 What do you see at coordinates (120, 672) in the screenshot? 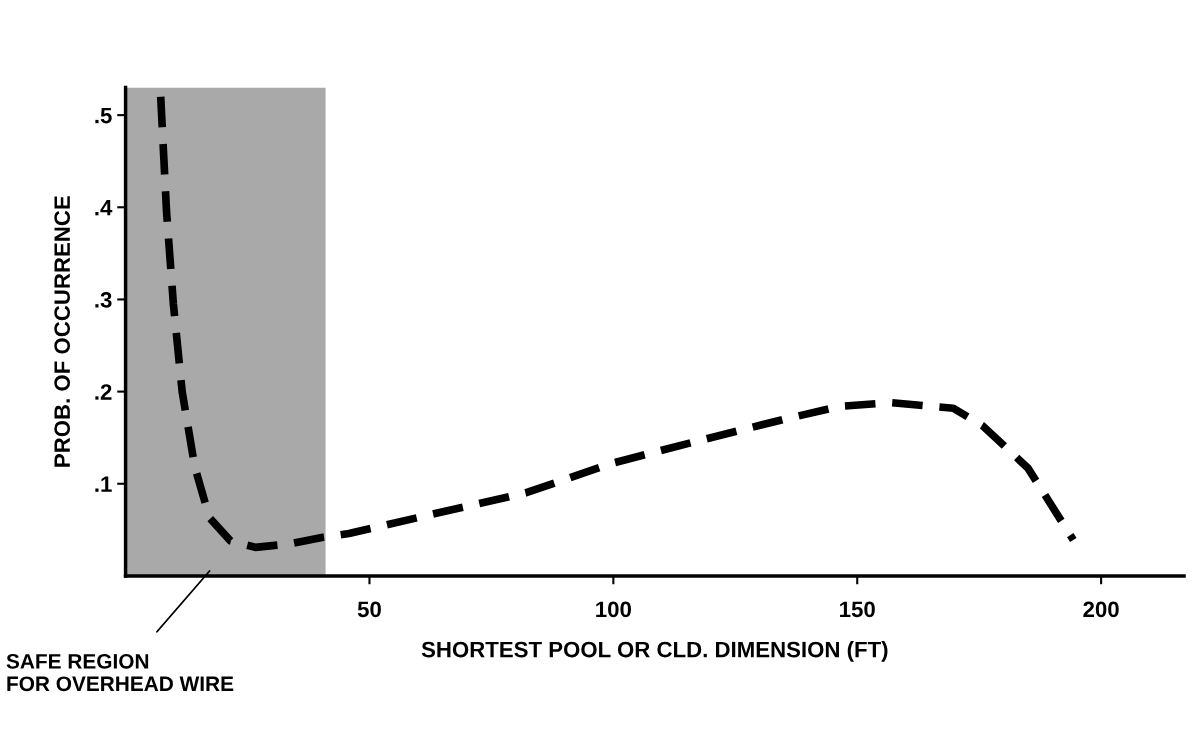
I see `band-label: SAFE REGION FOR OVERHEAD WIRE` at bounding box center [120, 672].